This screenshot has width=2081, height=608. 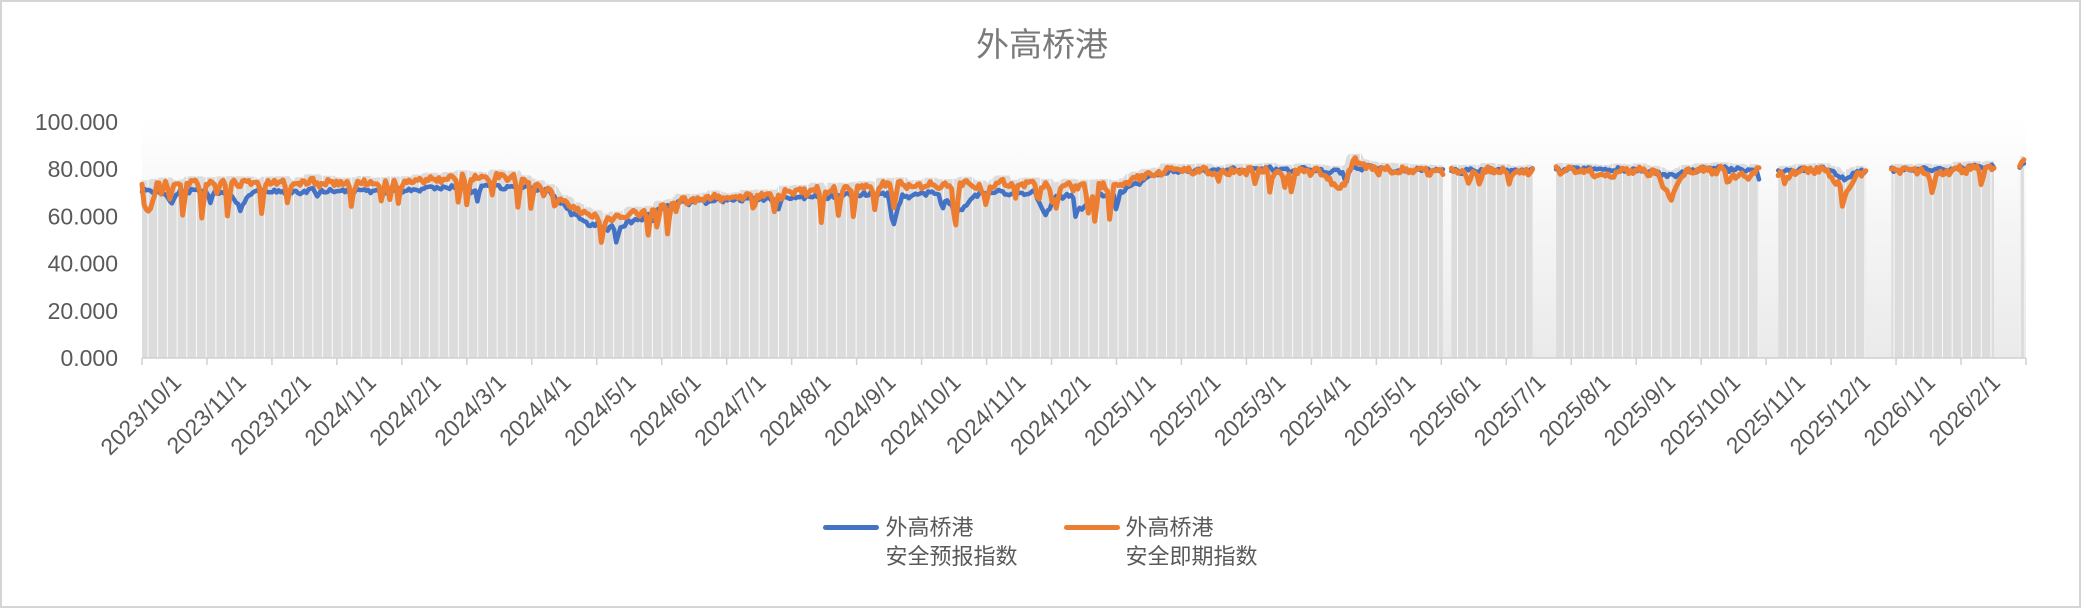 I want to click on x-axis-label: 2024/1/1, so click(x=340, y=410).